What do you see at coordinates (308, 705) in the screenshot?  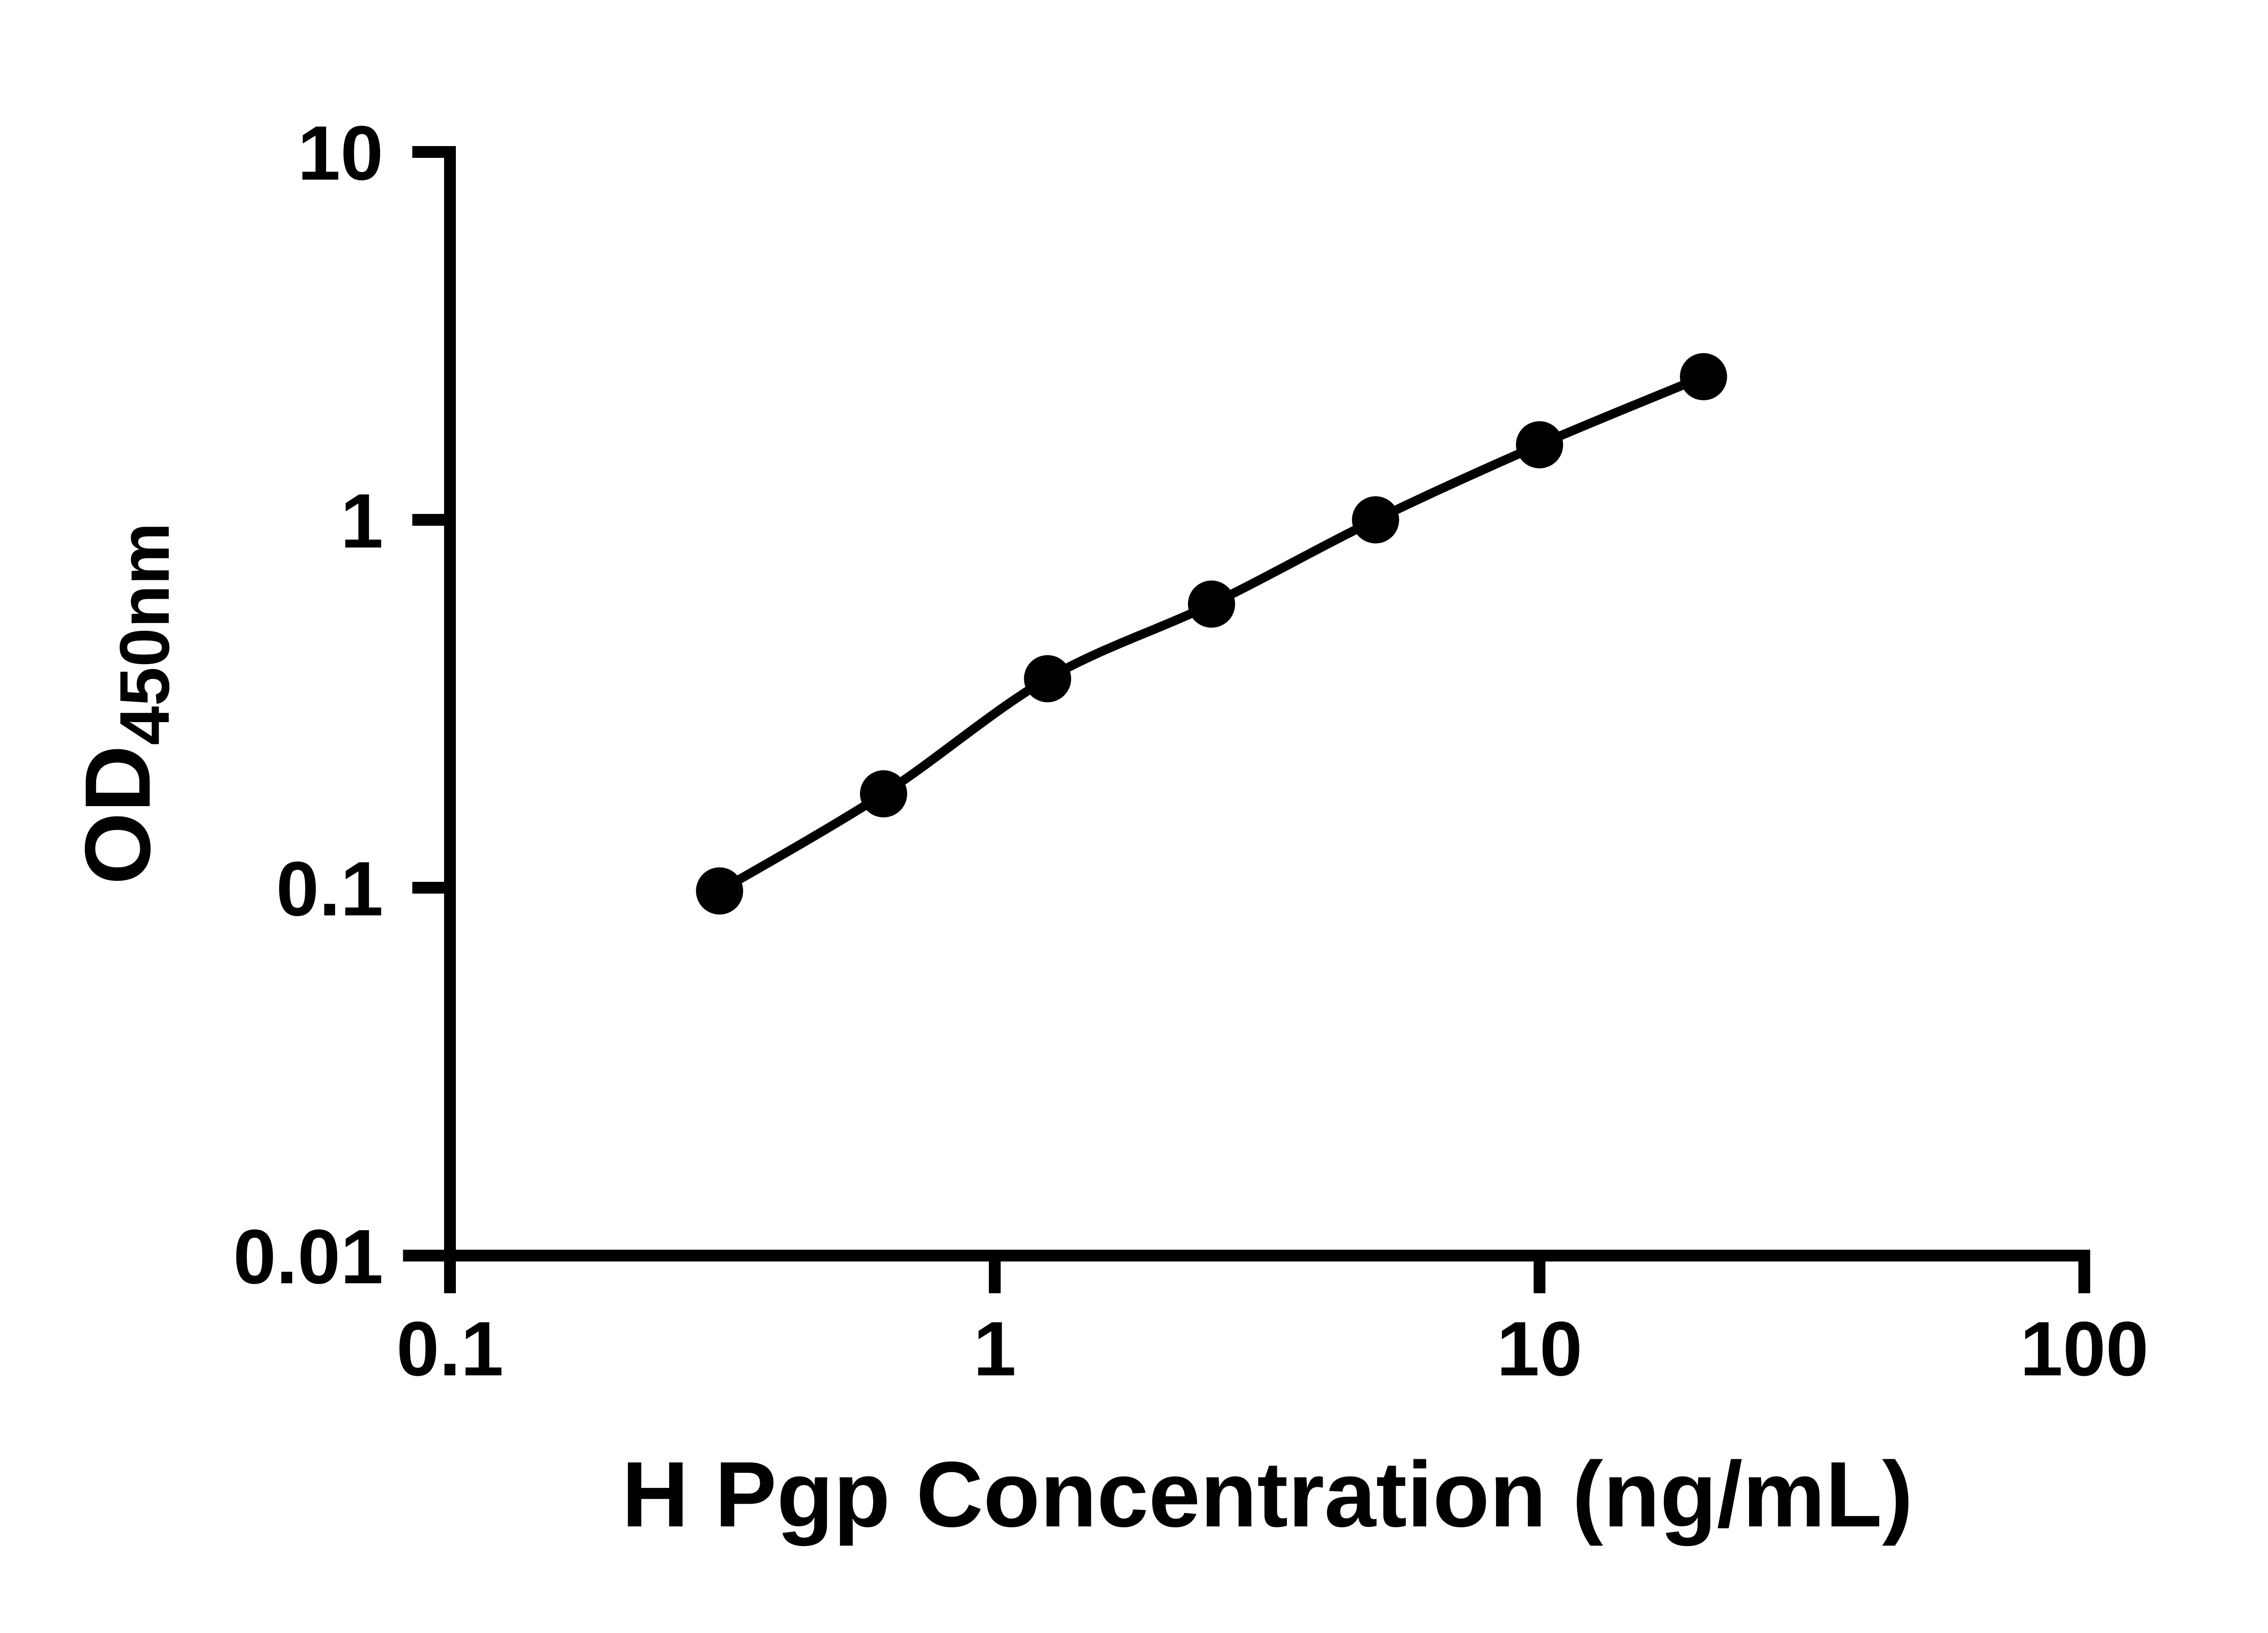 I see `y-axis-tick-labels: 10 1 0.1 0.01` at bounding box center [308, 705].